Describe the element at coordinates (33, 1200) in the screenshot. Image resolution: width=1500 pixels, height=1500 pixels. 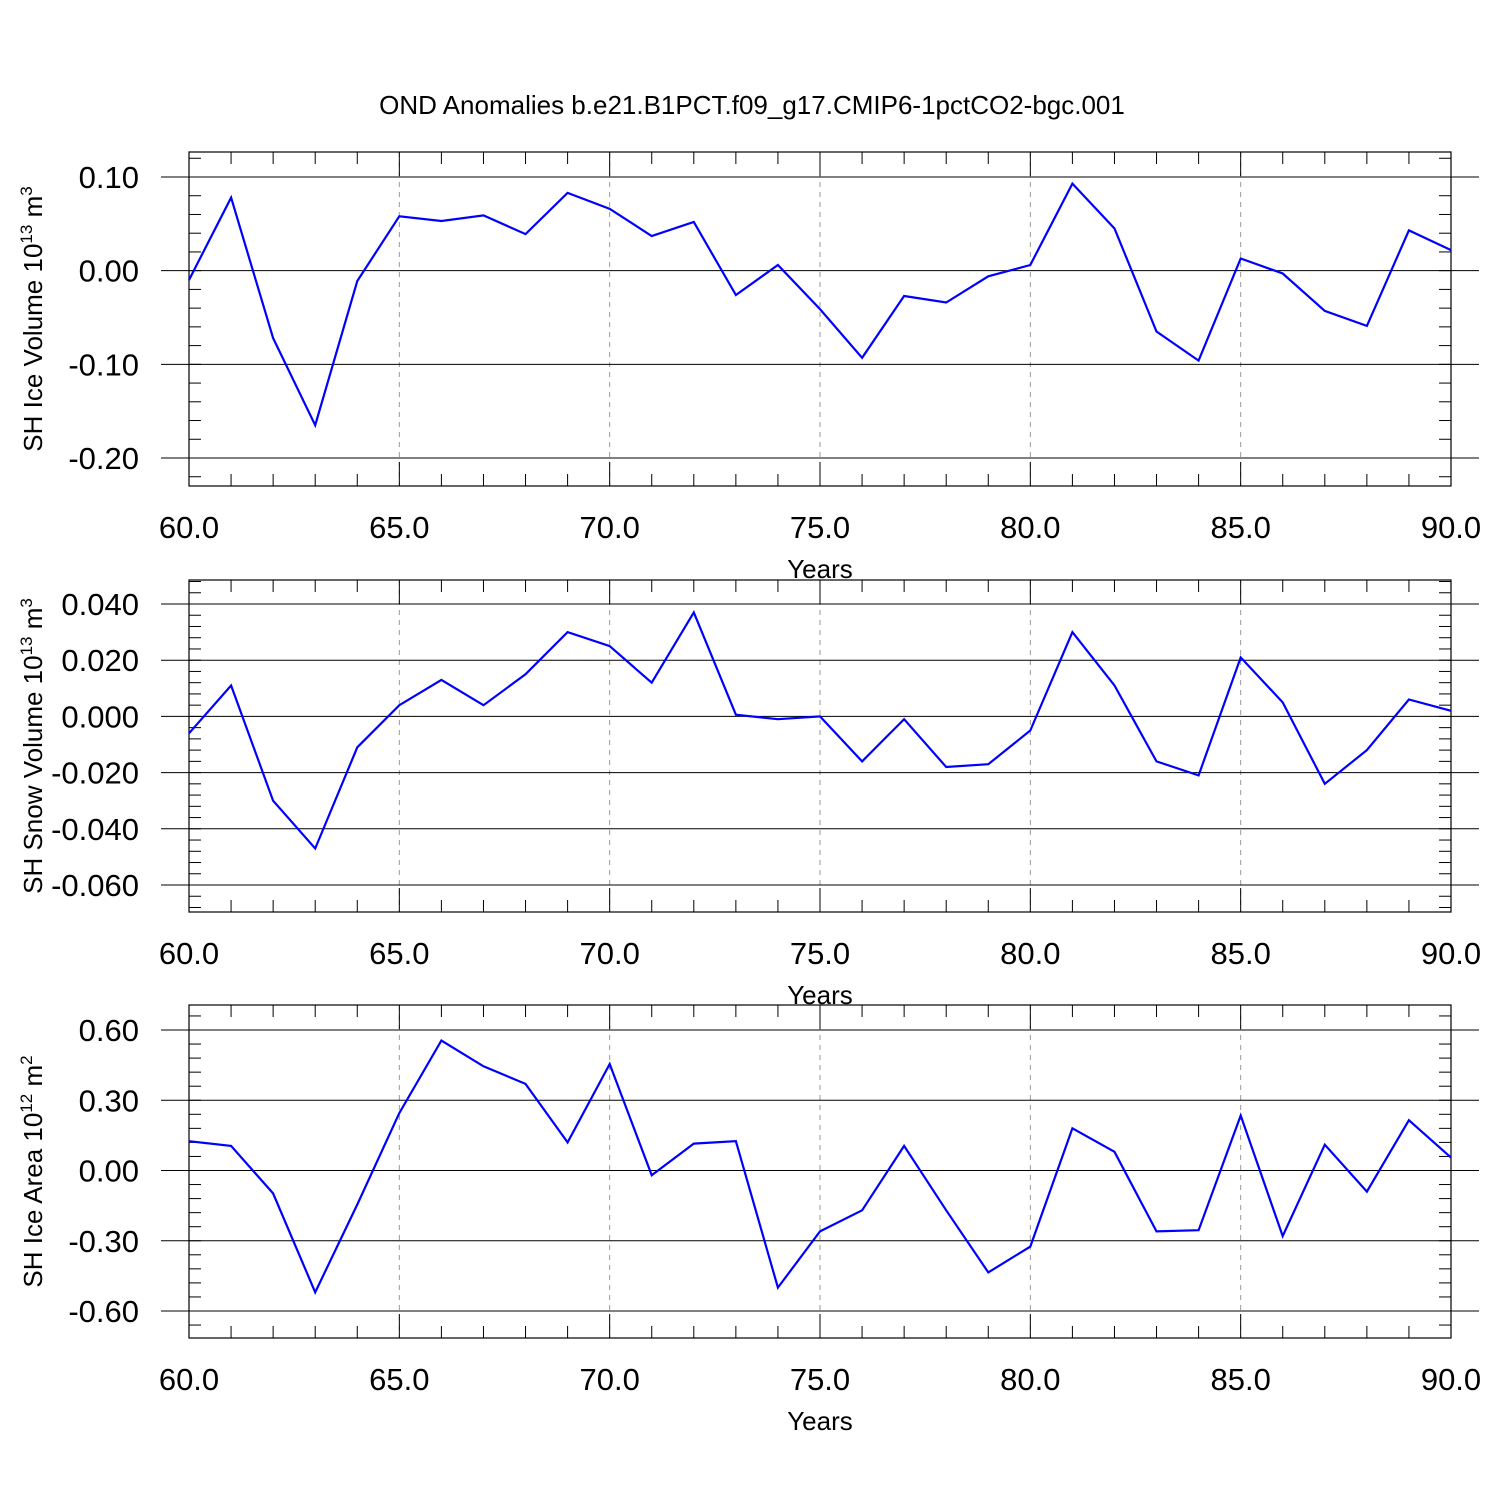
I see `y-axis-title-part: SH Ice Area 10` at that location.